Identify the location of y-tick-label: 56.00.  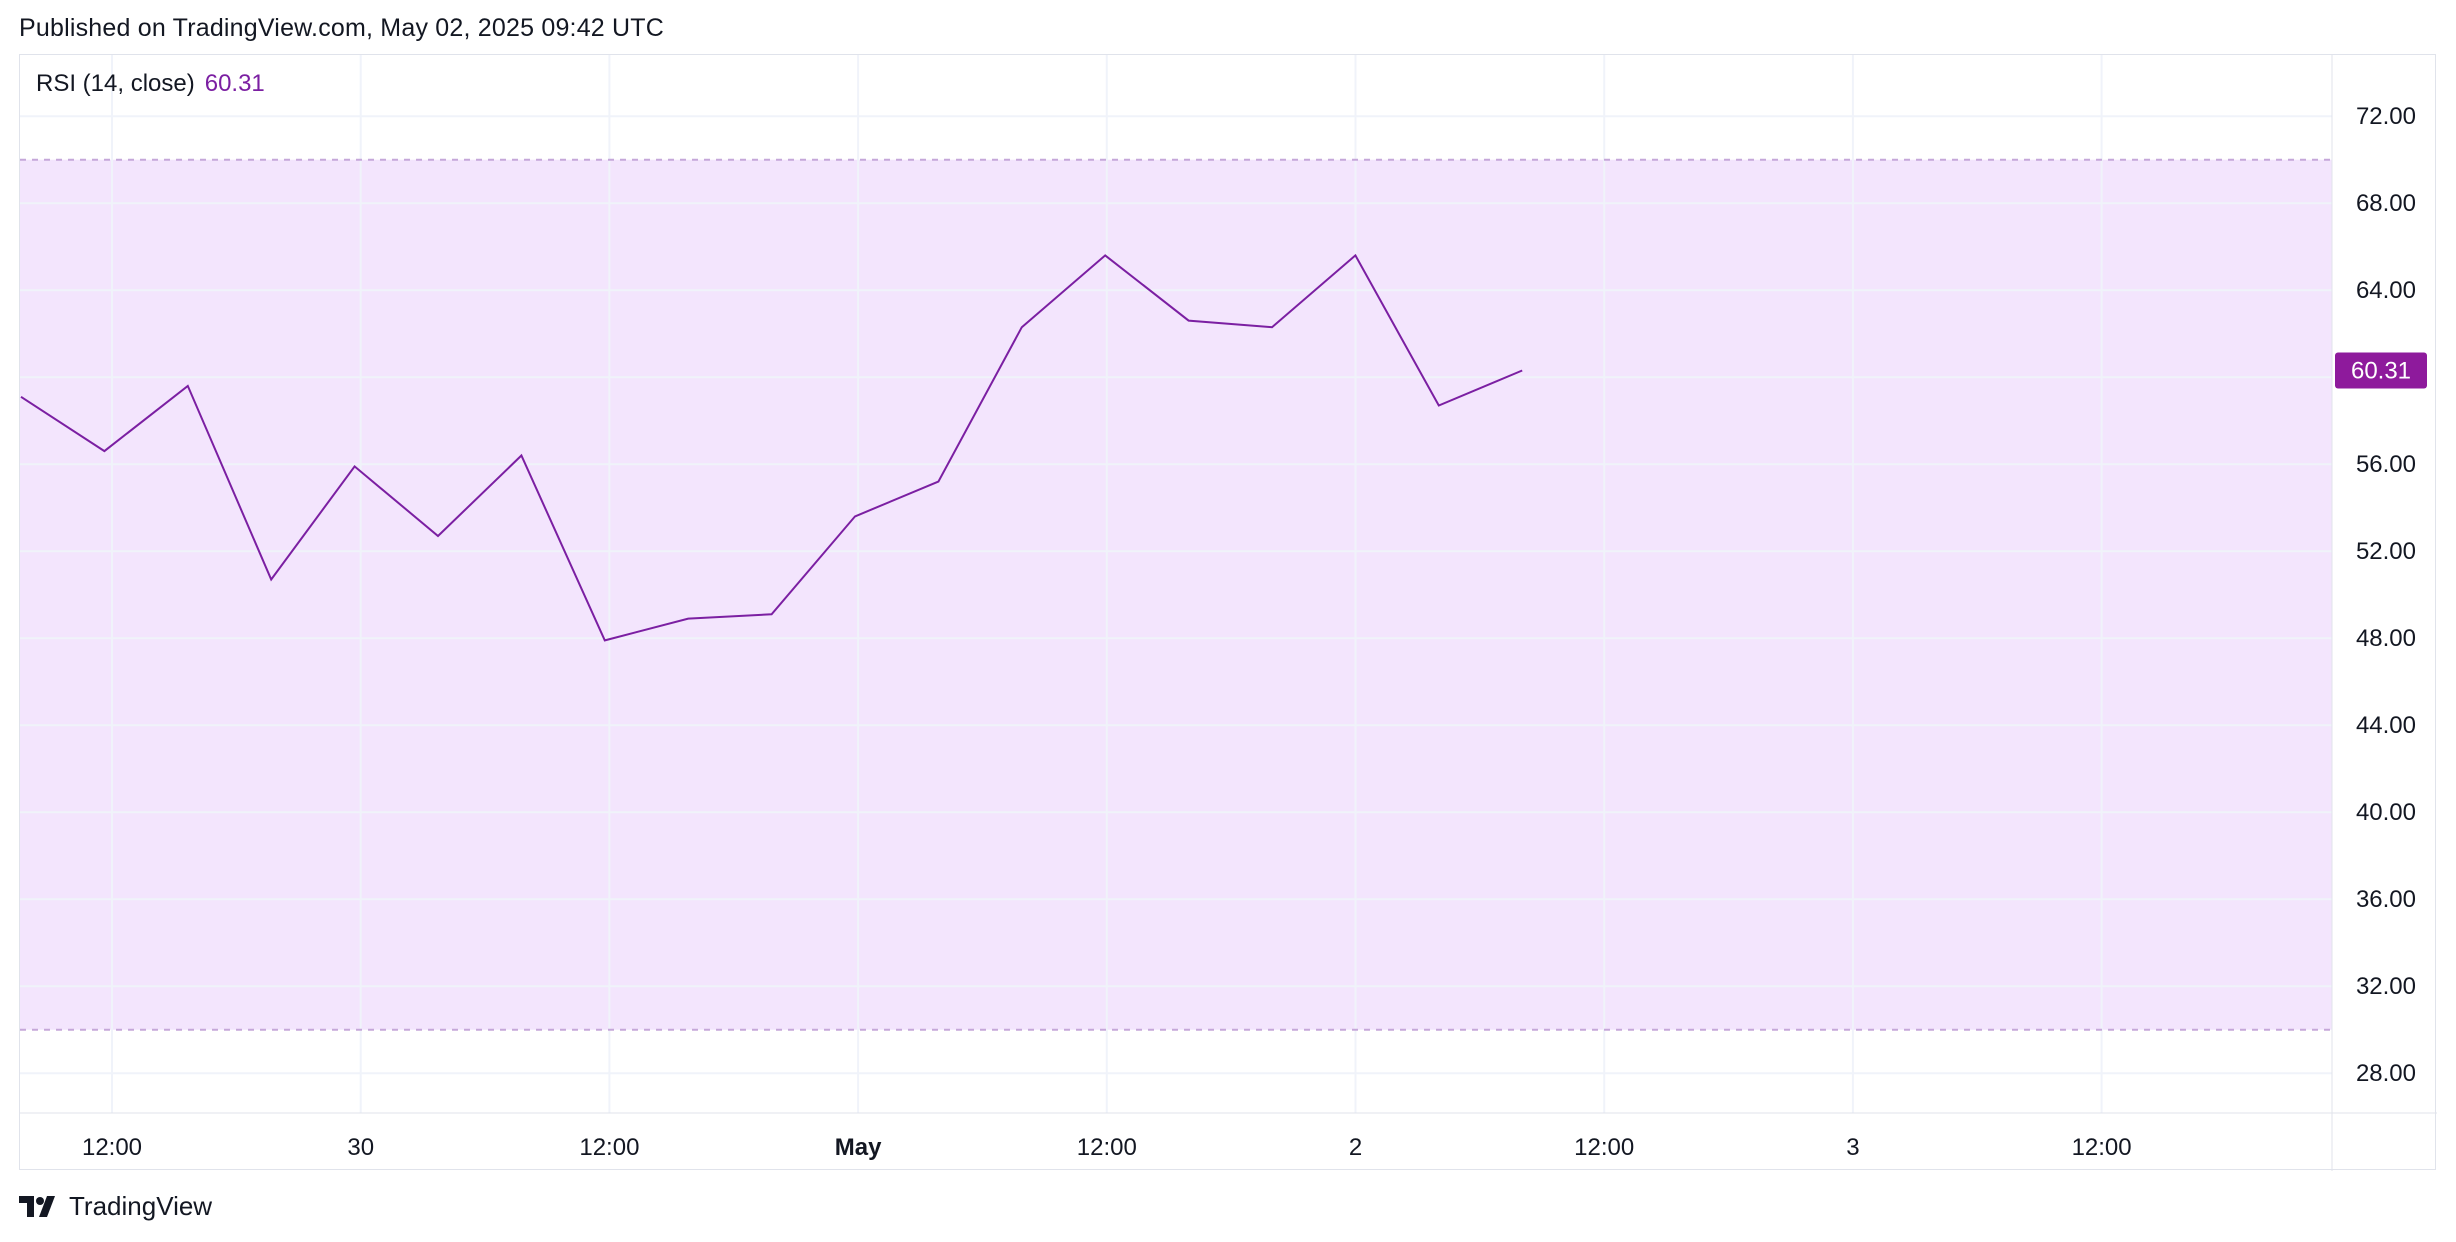
(2386, 464).